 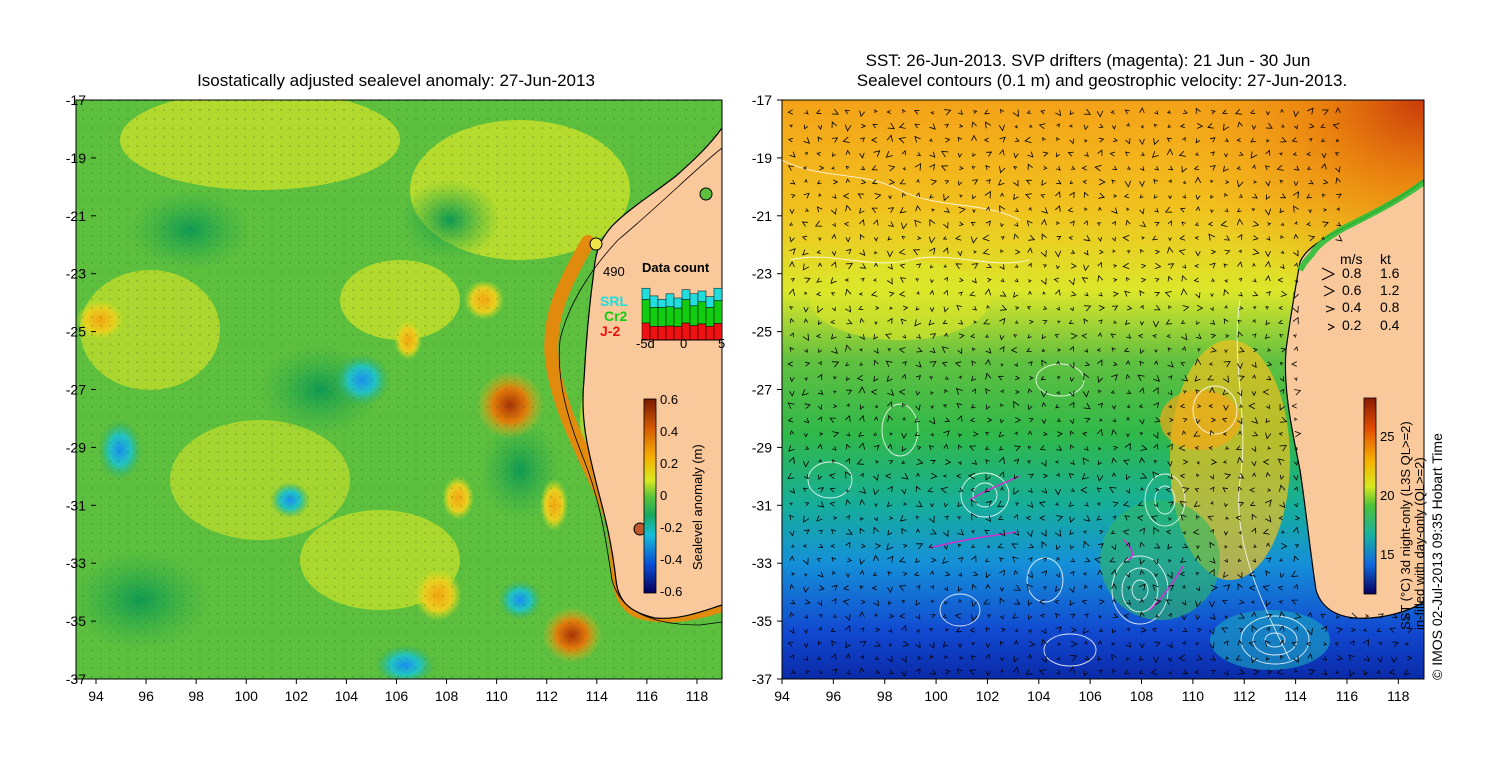 I want to click on left-xtick-3: 100, so click(x=247, y=696).